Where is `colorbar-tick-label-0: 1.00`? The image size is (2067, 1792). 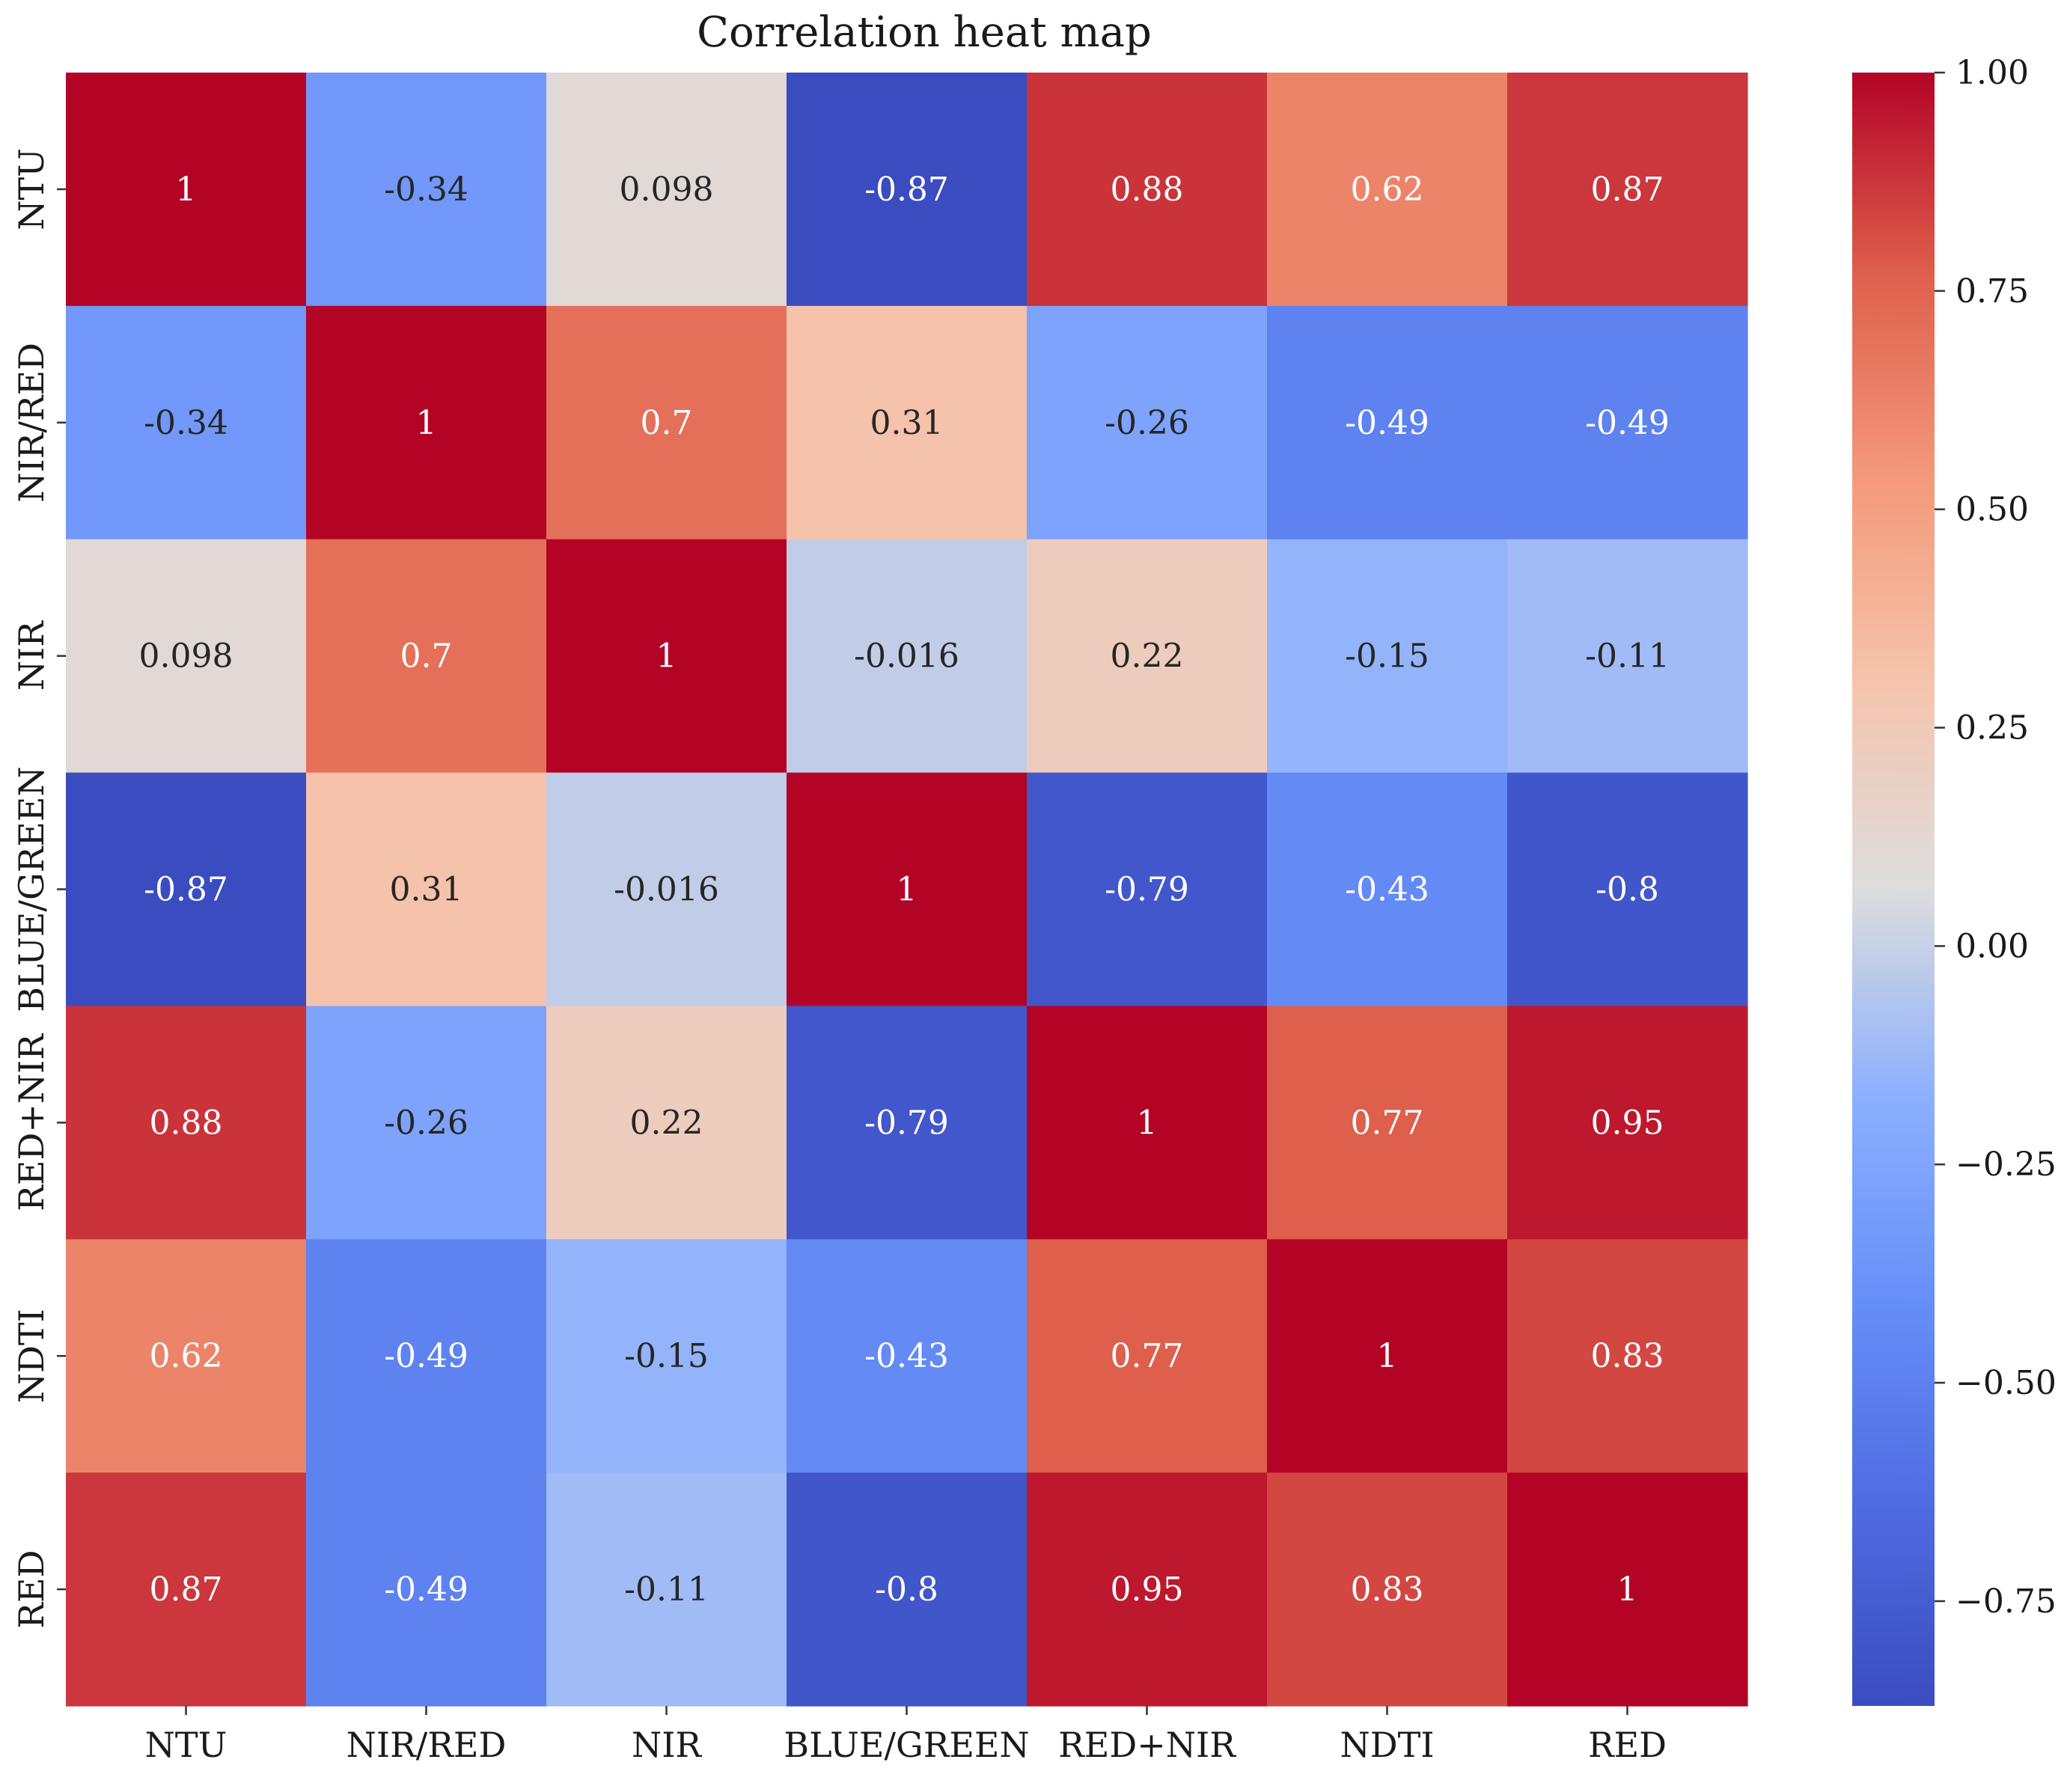
colorbar-tick-label-0: 1.00 is located at coordinates (1992, 73).